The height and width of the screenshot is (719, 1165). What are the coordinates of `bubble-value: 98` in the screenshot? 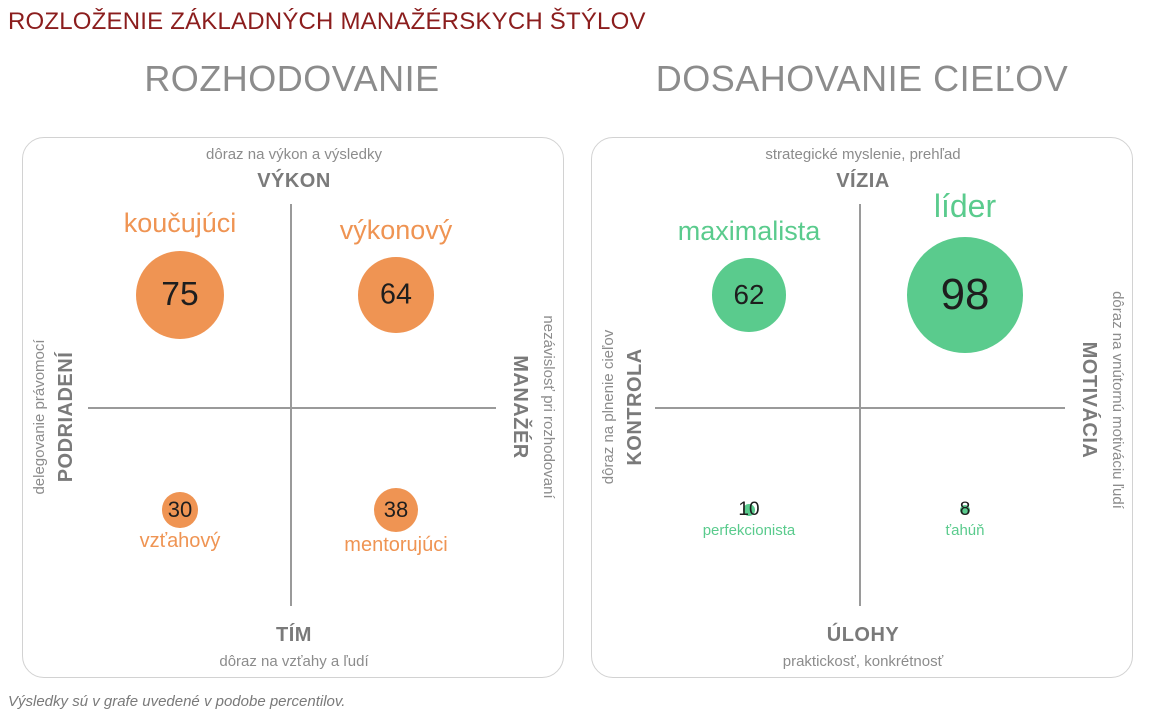 It's located at (965, 294).